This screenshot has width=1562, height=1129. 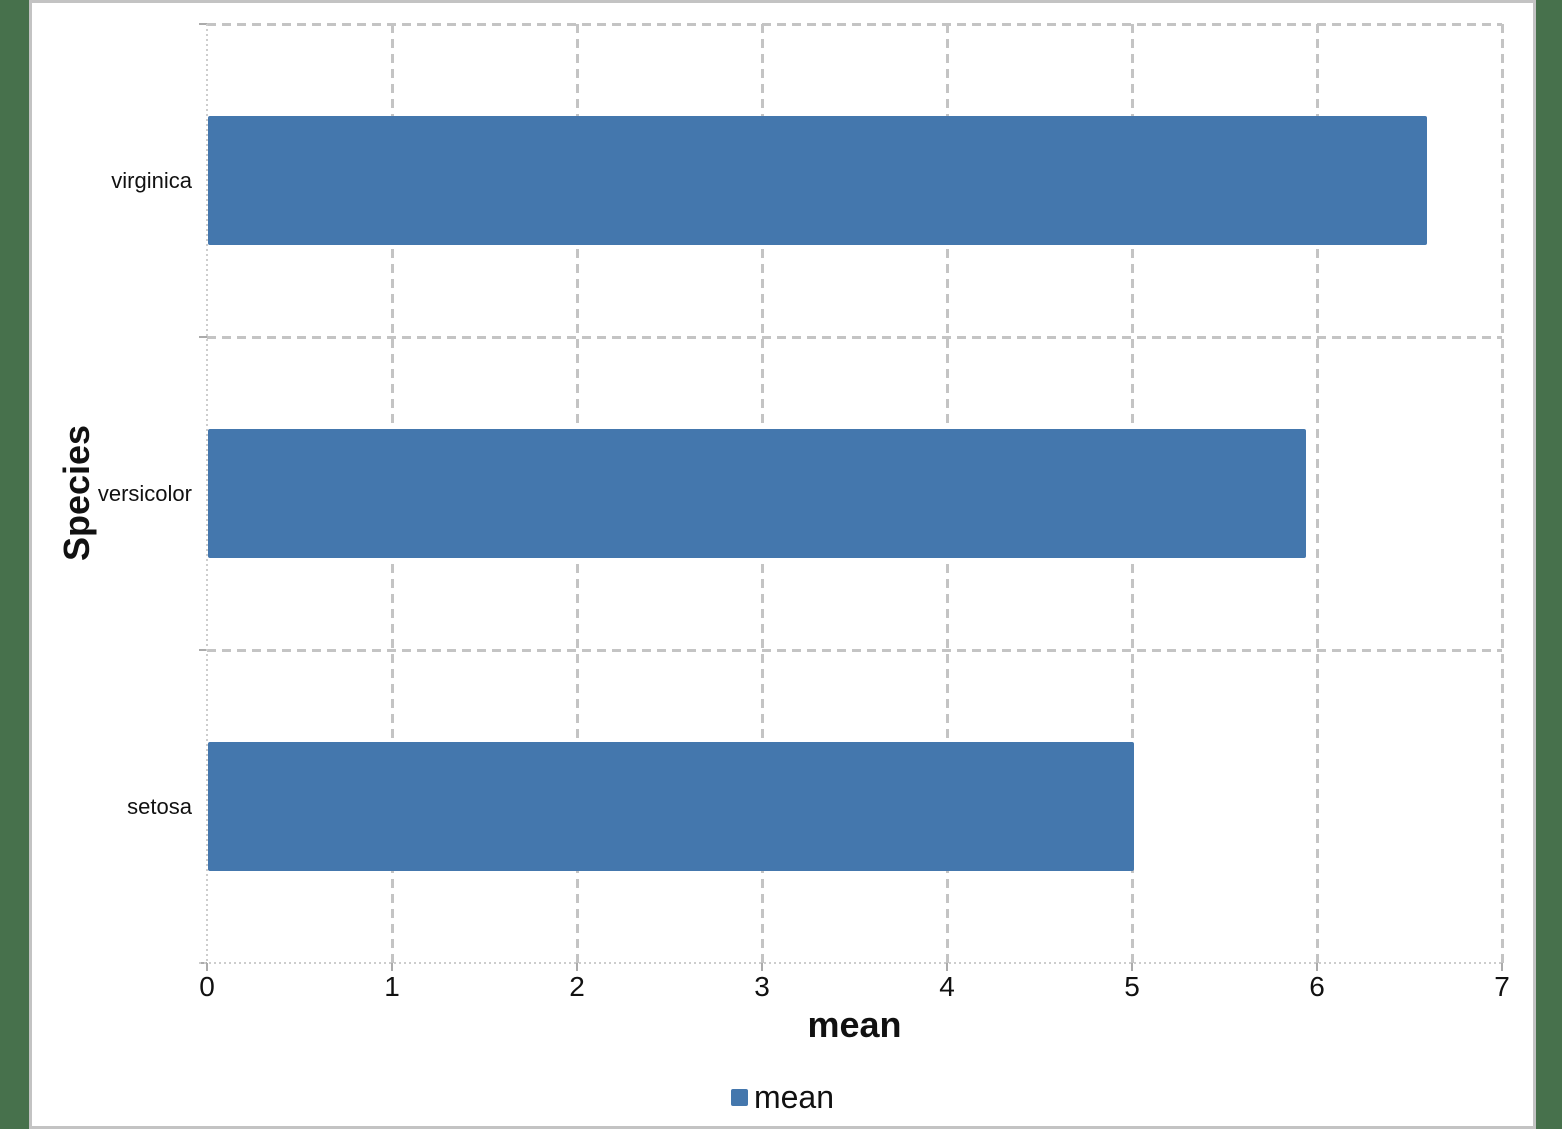 I want to click on bar-virginica, so click(x=817, y=180).